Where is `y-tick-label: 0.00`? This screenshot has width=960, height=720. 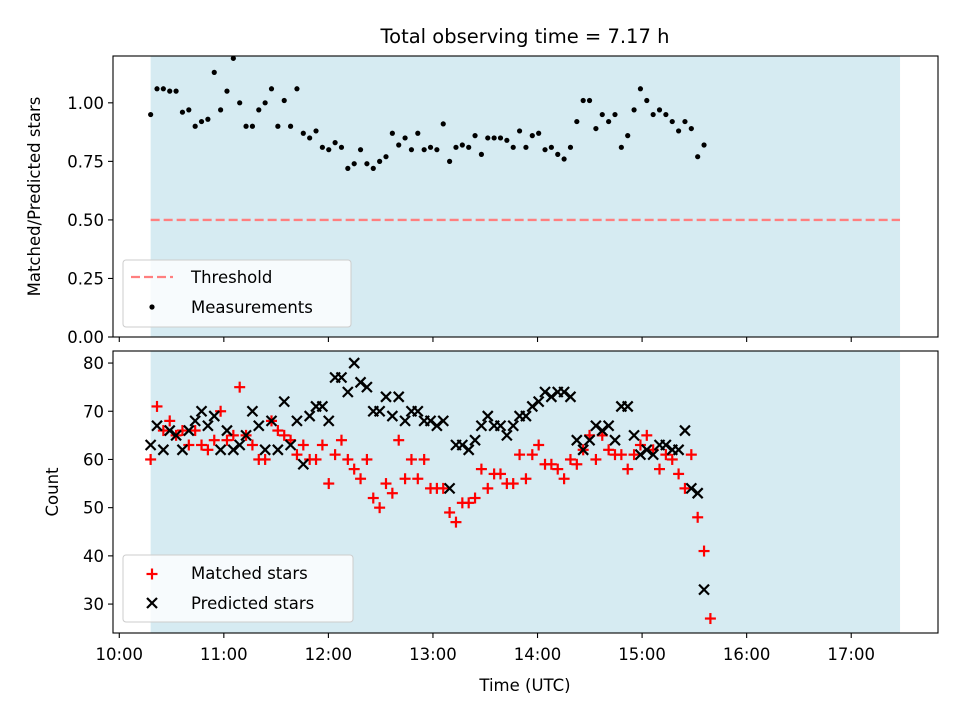
y-tick-label: 0.00 is located at coordinates (85, 337).